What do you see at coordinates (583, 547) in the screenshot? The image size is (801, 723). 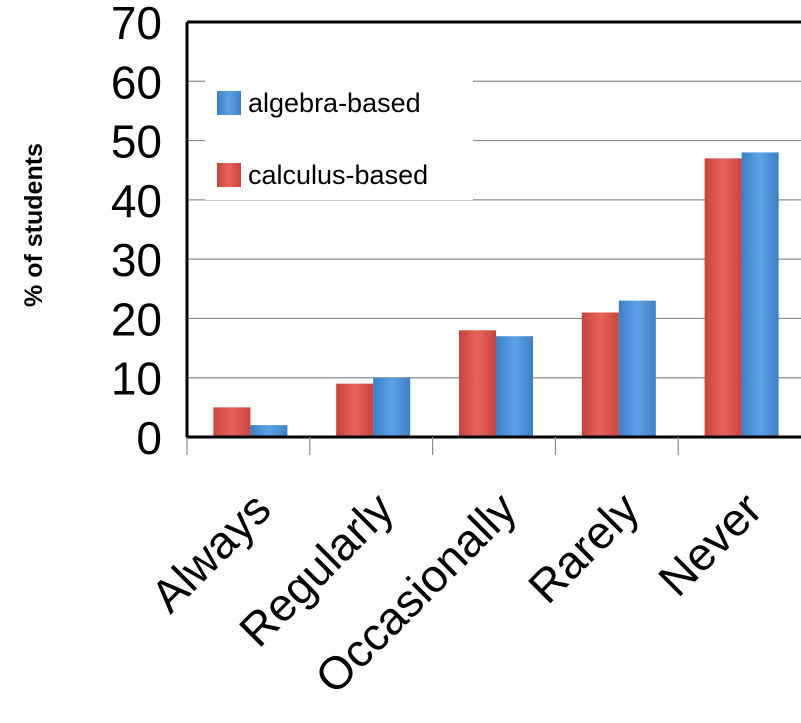 I see `x-tick-label: Rarely` at bounding box center [583, 547].